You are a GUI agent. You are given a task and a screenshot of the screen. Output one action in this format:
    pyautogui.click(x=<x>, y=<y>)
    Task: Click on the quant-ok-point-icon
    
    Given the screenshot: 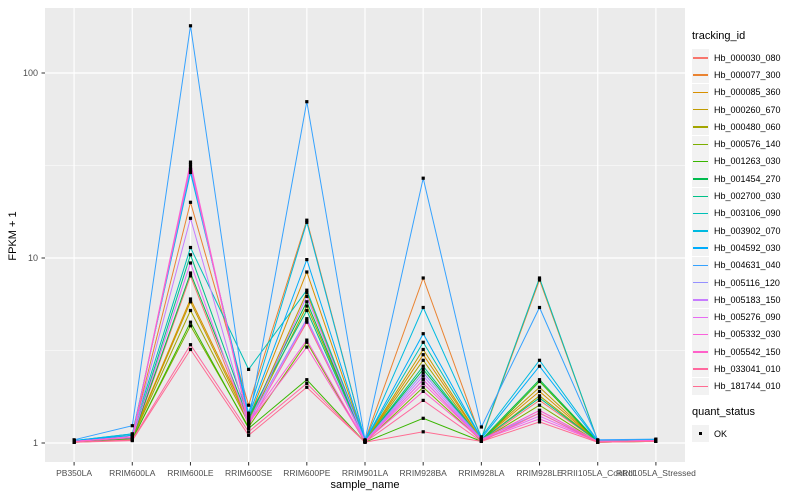 What is the action you would take?
    pyautogui.click(x=700, y=434)
    